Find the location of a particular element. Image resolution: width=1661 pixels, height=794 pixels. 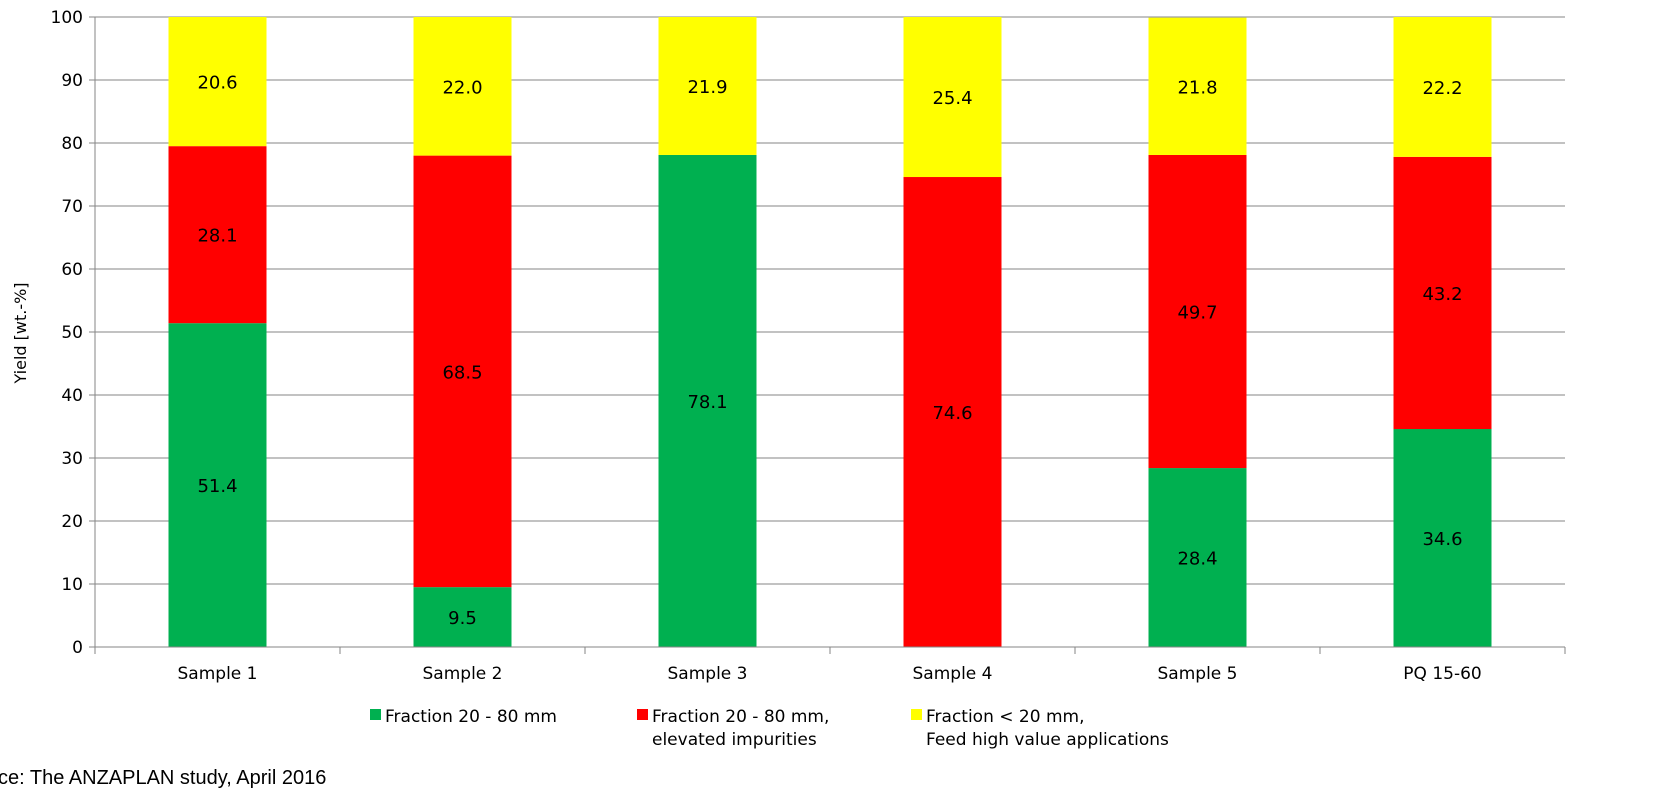

data-label: 25.4 is located at coordinates (952, 98).